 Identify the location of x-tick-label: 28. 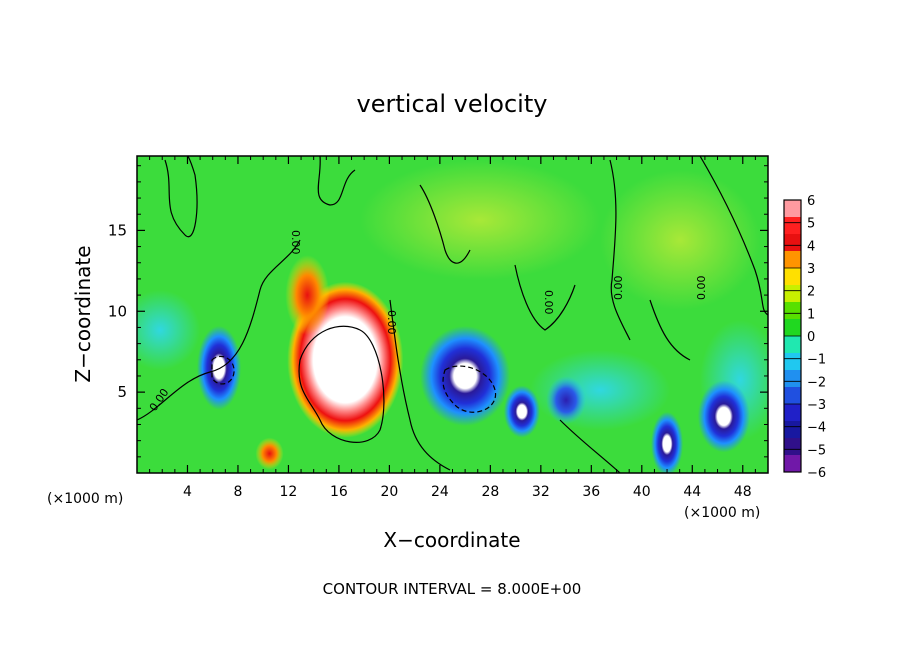
(490, 492).